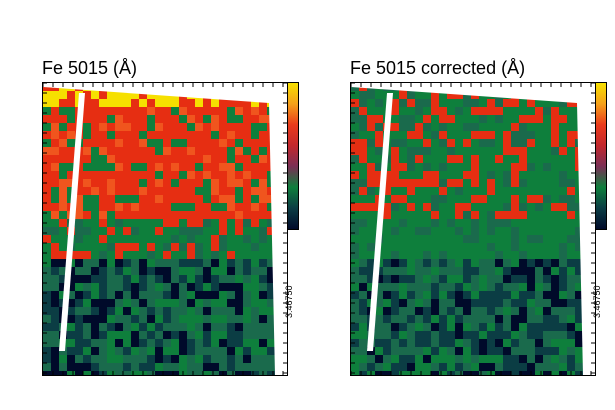  I want to click on panel-title-right: Fe 5015 corrected (Å), so click(438, 68).